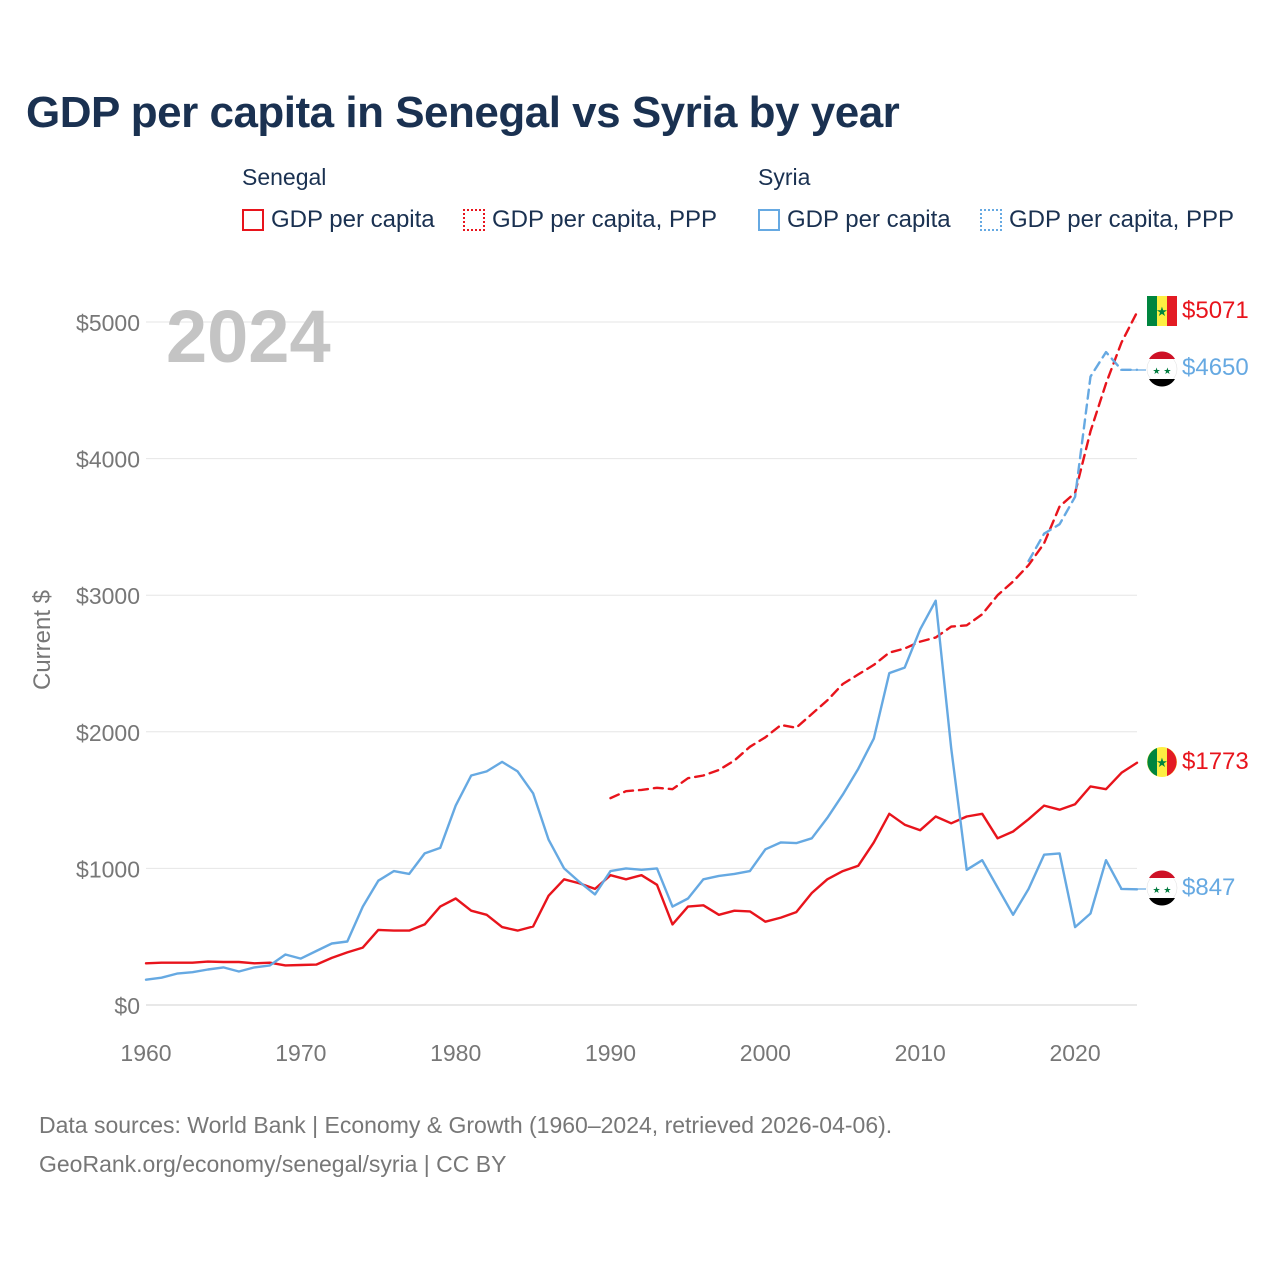 Image resolution: width=1280 pixels, height=1280 pixels. I want to click on end-label-senegal-gdp: $1773, so click(1215, 761).